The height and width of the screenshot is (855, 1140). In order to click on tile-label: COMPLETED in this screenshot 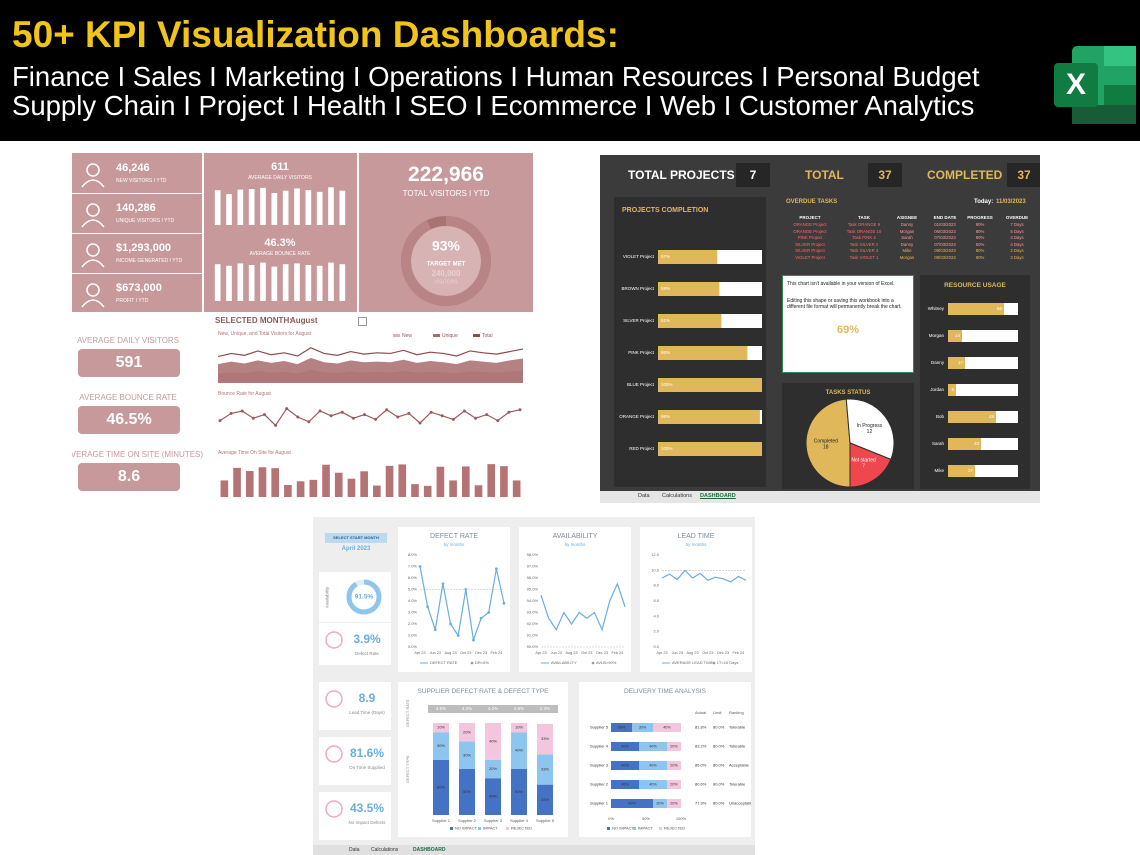, I will do `click(965, 175)`.